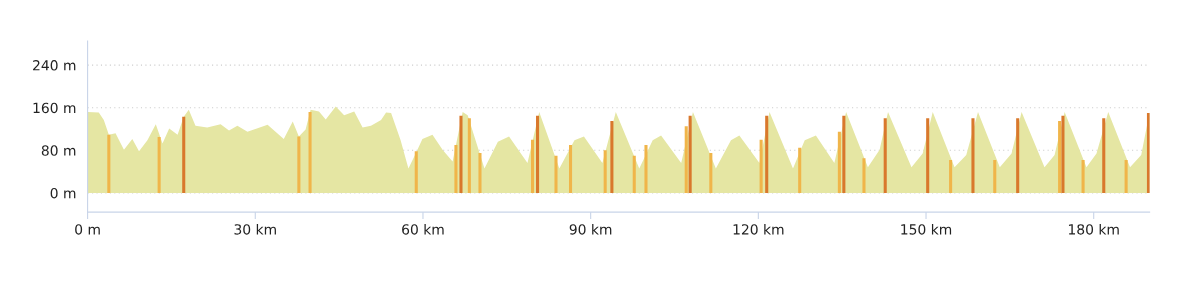 The height and width of the screenshot is (300, 1200). I want to click on y-tick-label: 0 m, so click(63, 193).